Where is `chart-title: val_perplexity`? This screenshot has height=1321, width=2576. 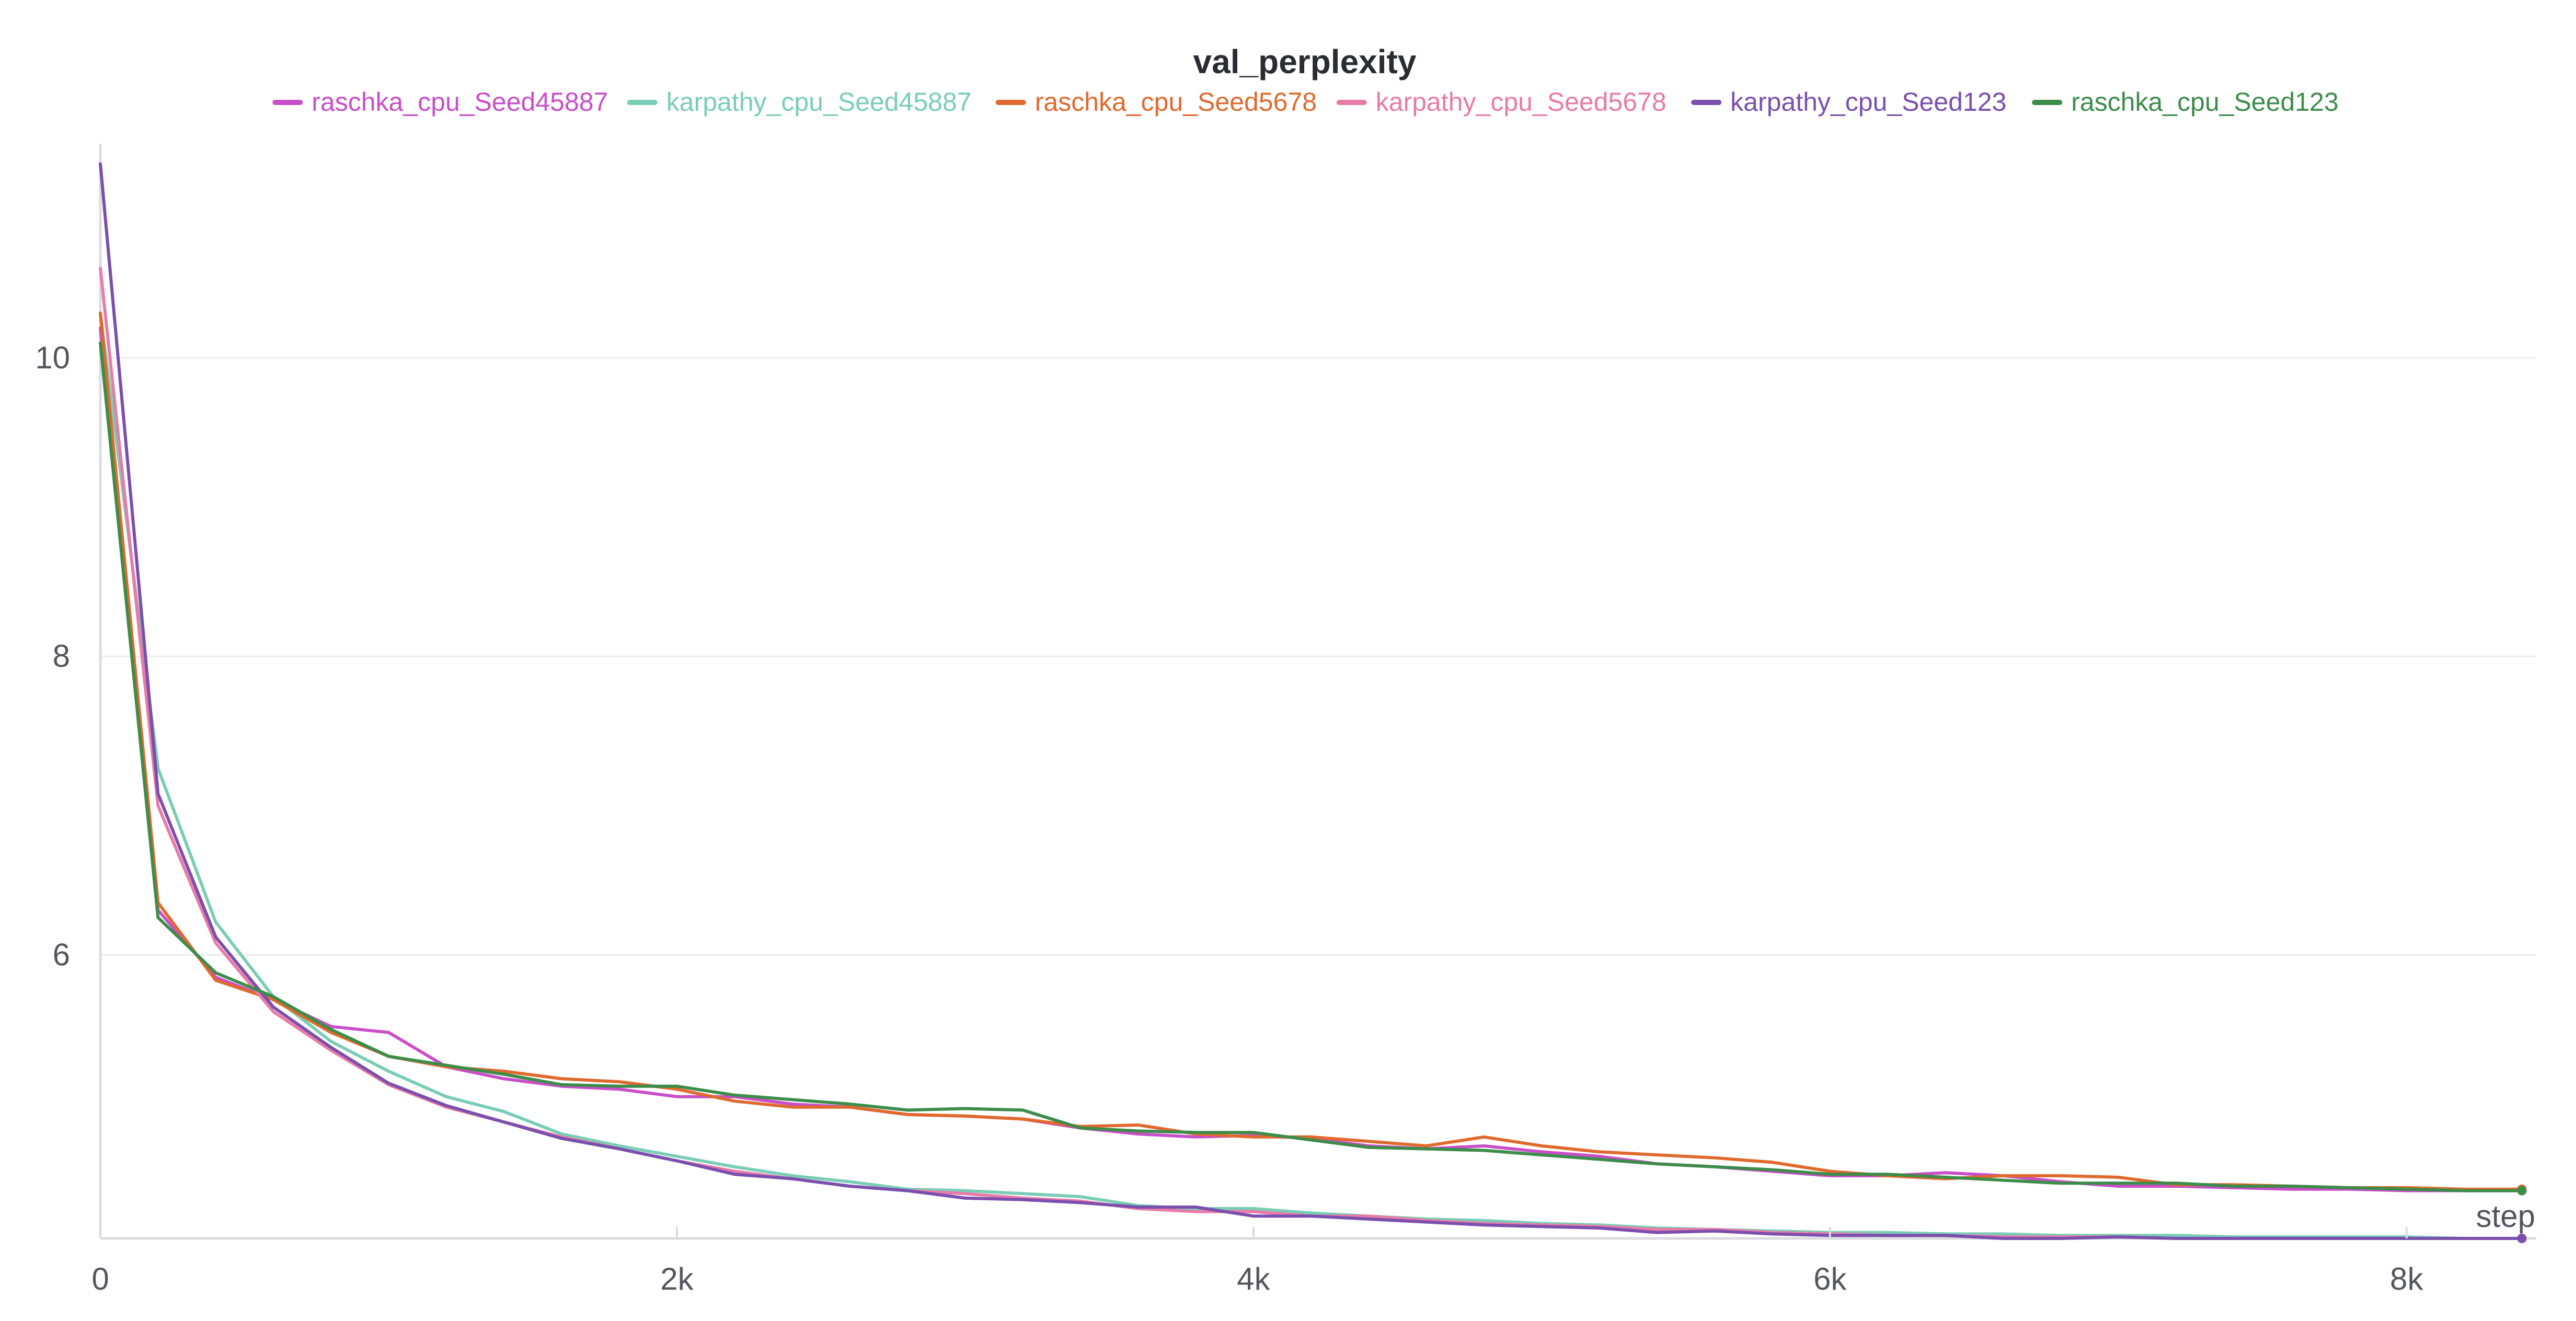
chart-title: val_perplexity is located at coordinates (1305, 61).